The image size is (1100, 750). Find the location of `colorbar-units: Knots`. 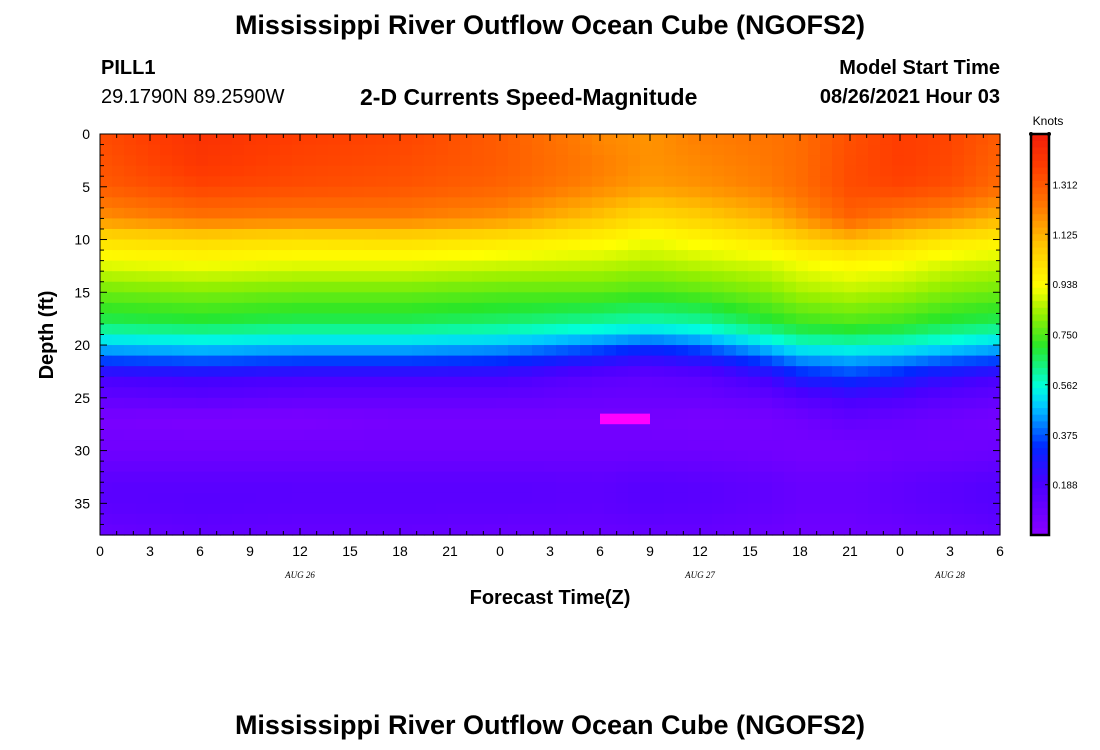

colorbar-units: Knots is located at coordinates (1048, 121).